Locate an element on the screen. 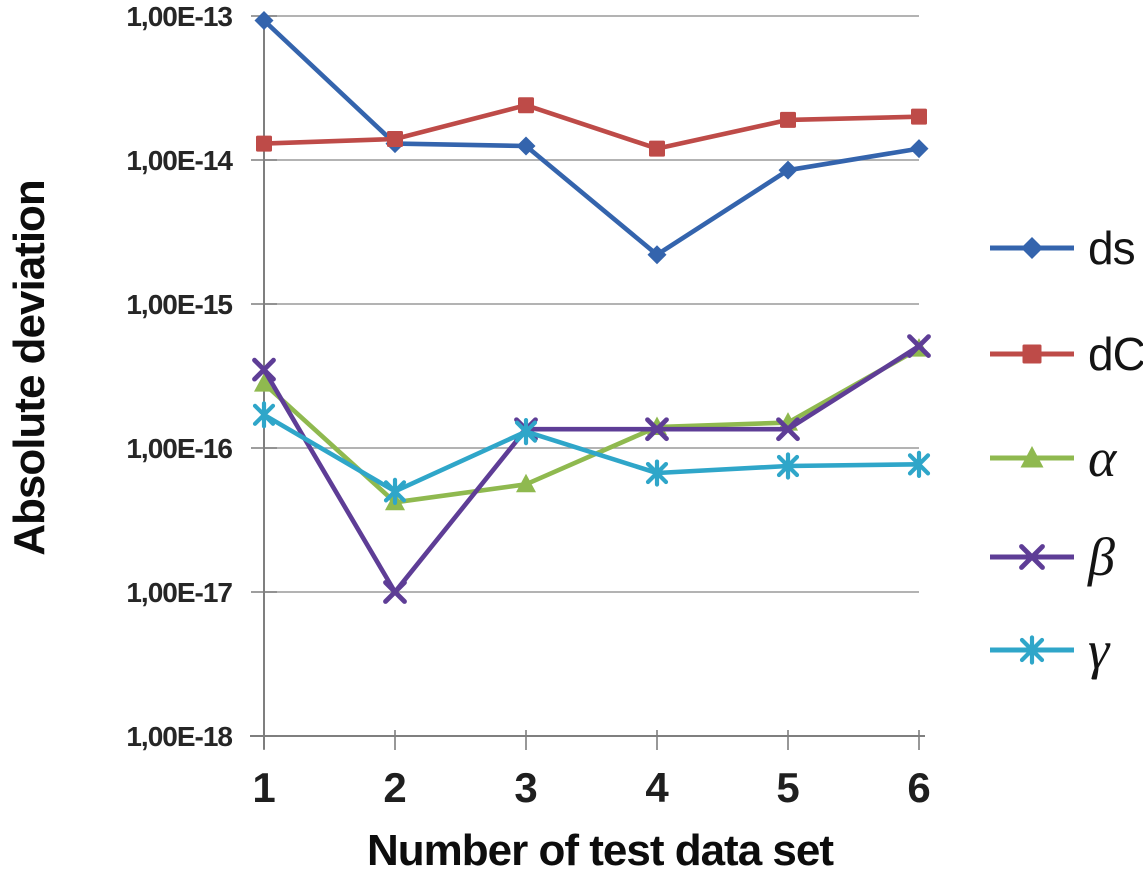  x-tick-label: 6 is located at coordinates (918, 787).